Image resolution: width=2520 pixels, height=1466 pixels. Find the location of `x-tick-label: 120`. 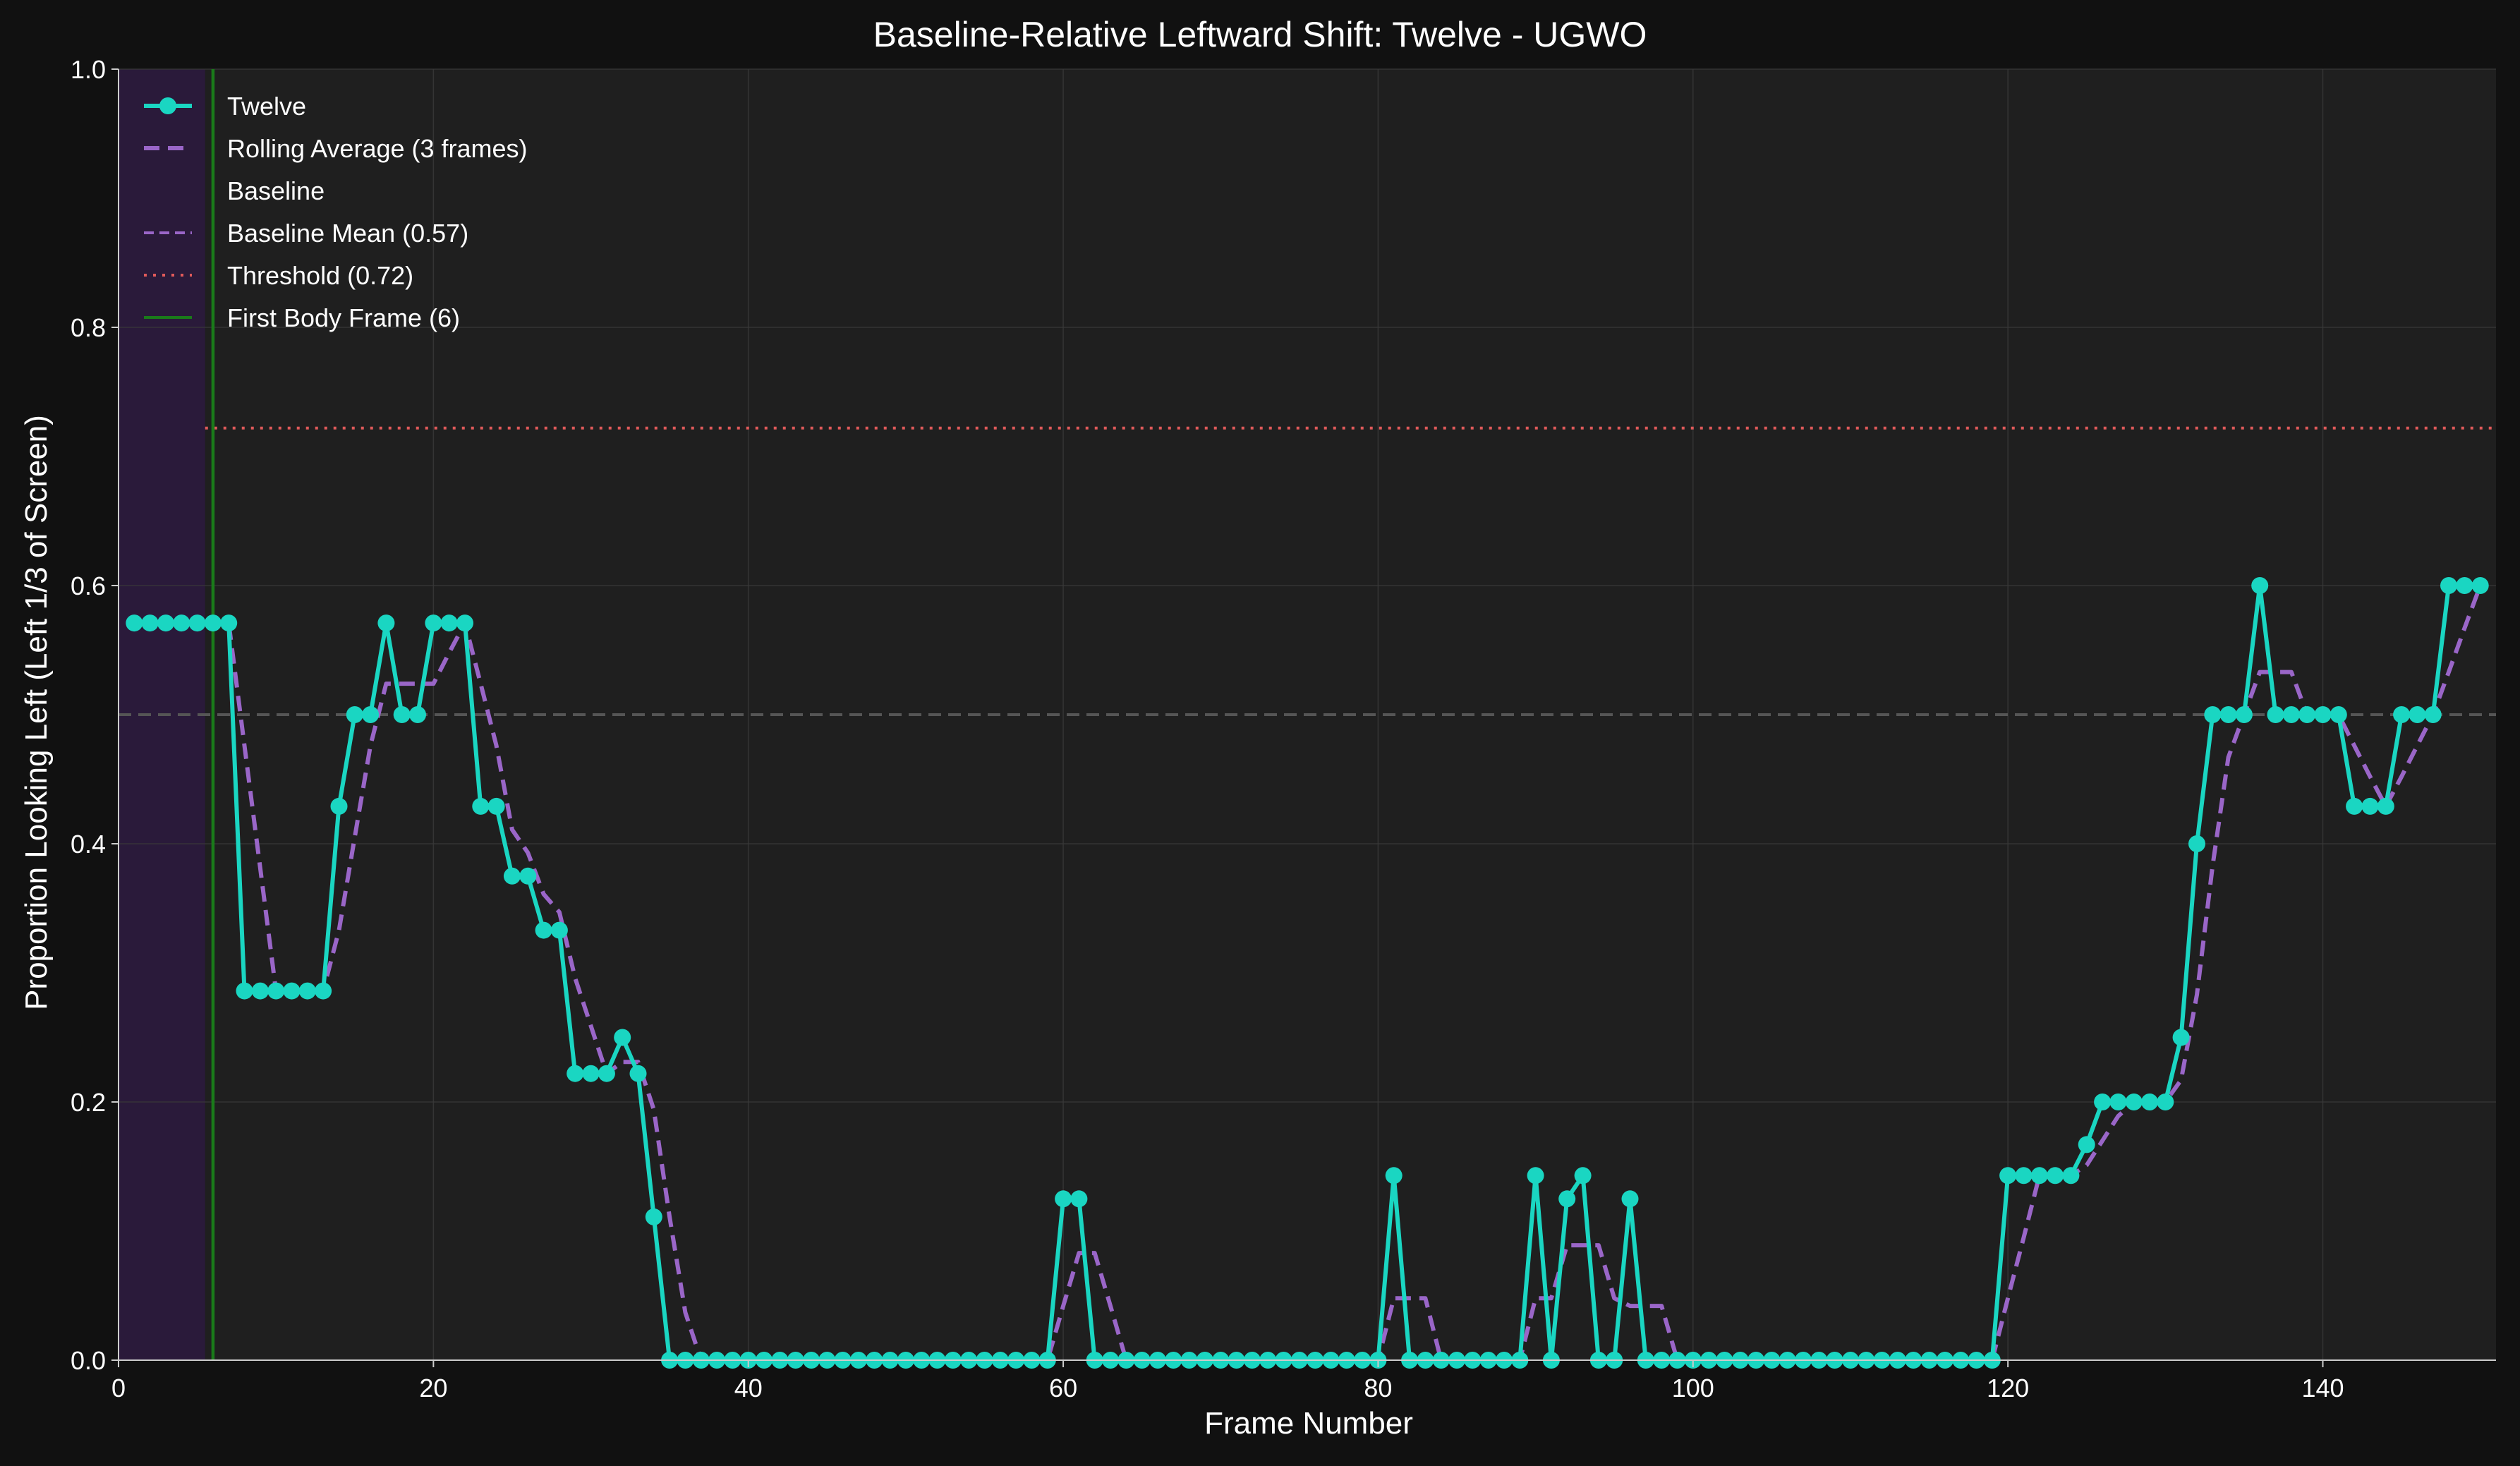

x-tick-label: 120 is located at coordinates (2008, 1388).